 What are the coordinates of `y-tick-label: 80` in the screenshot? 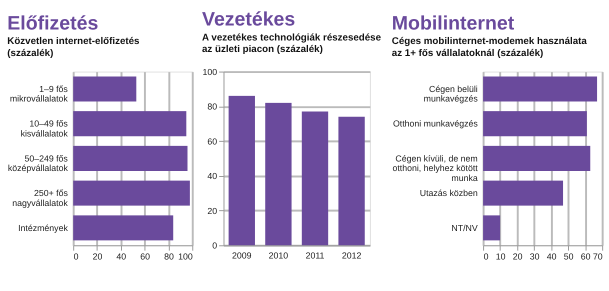 It's located at (212, 107).